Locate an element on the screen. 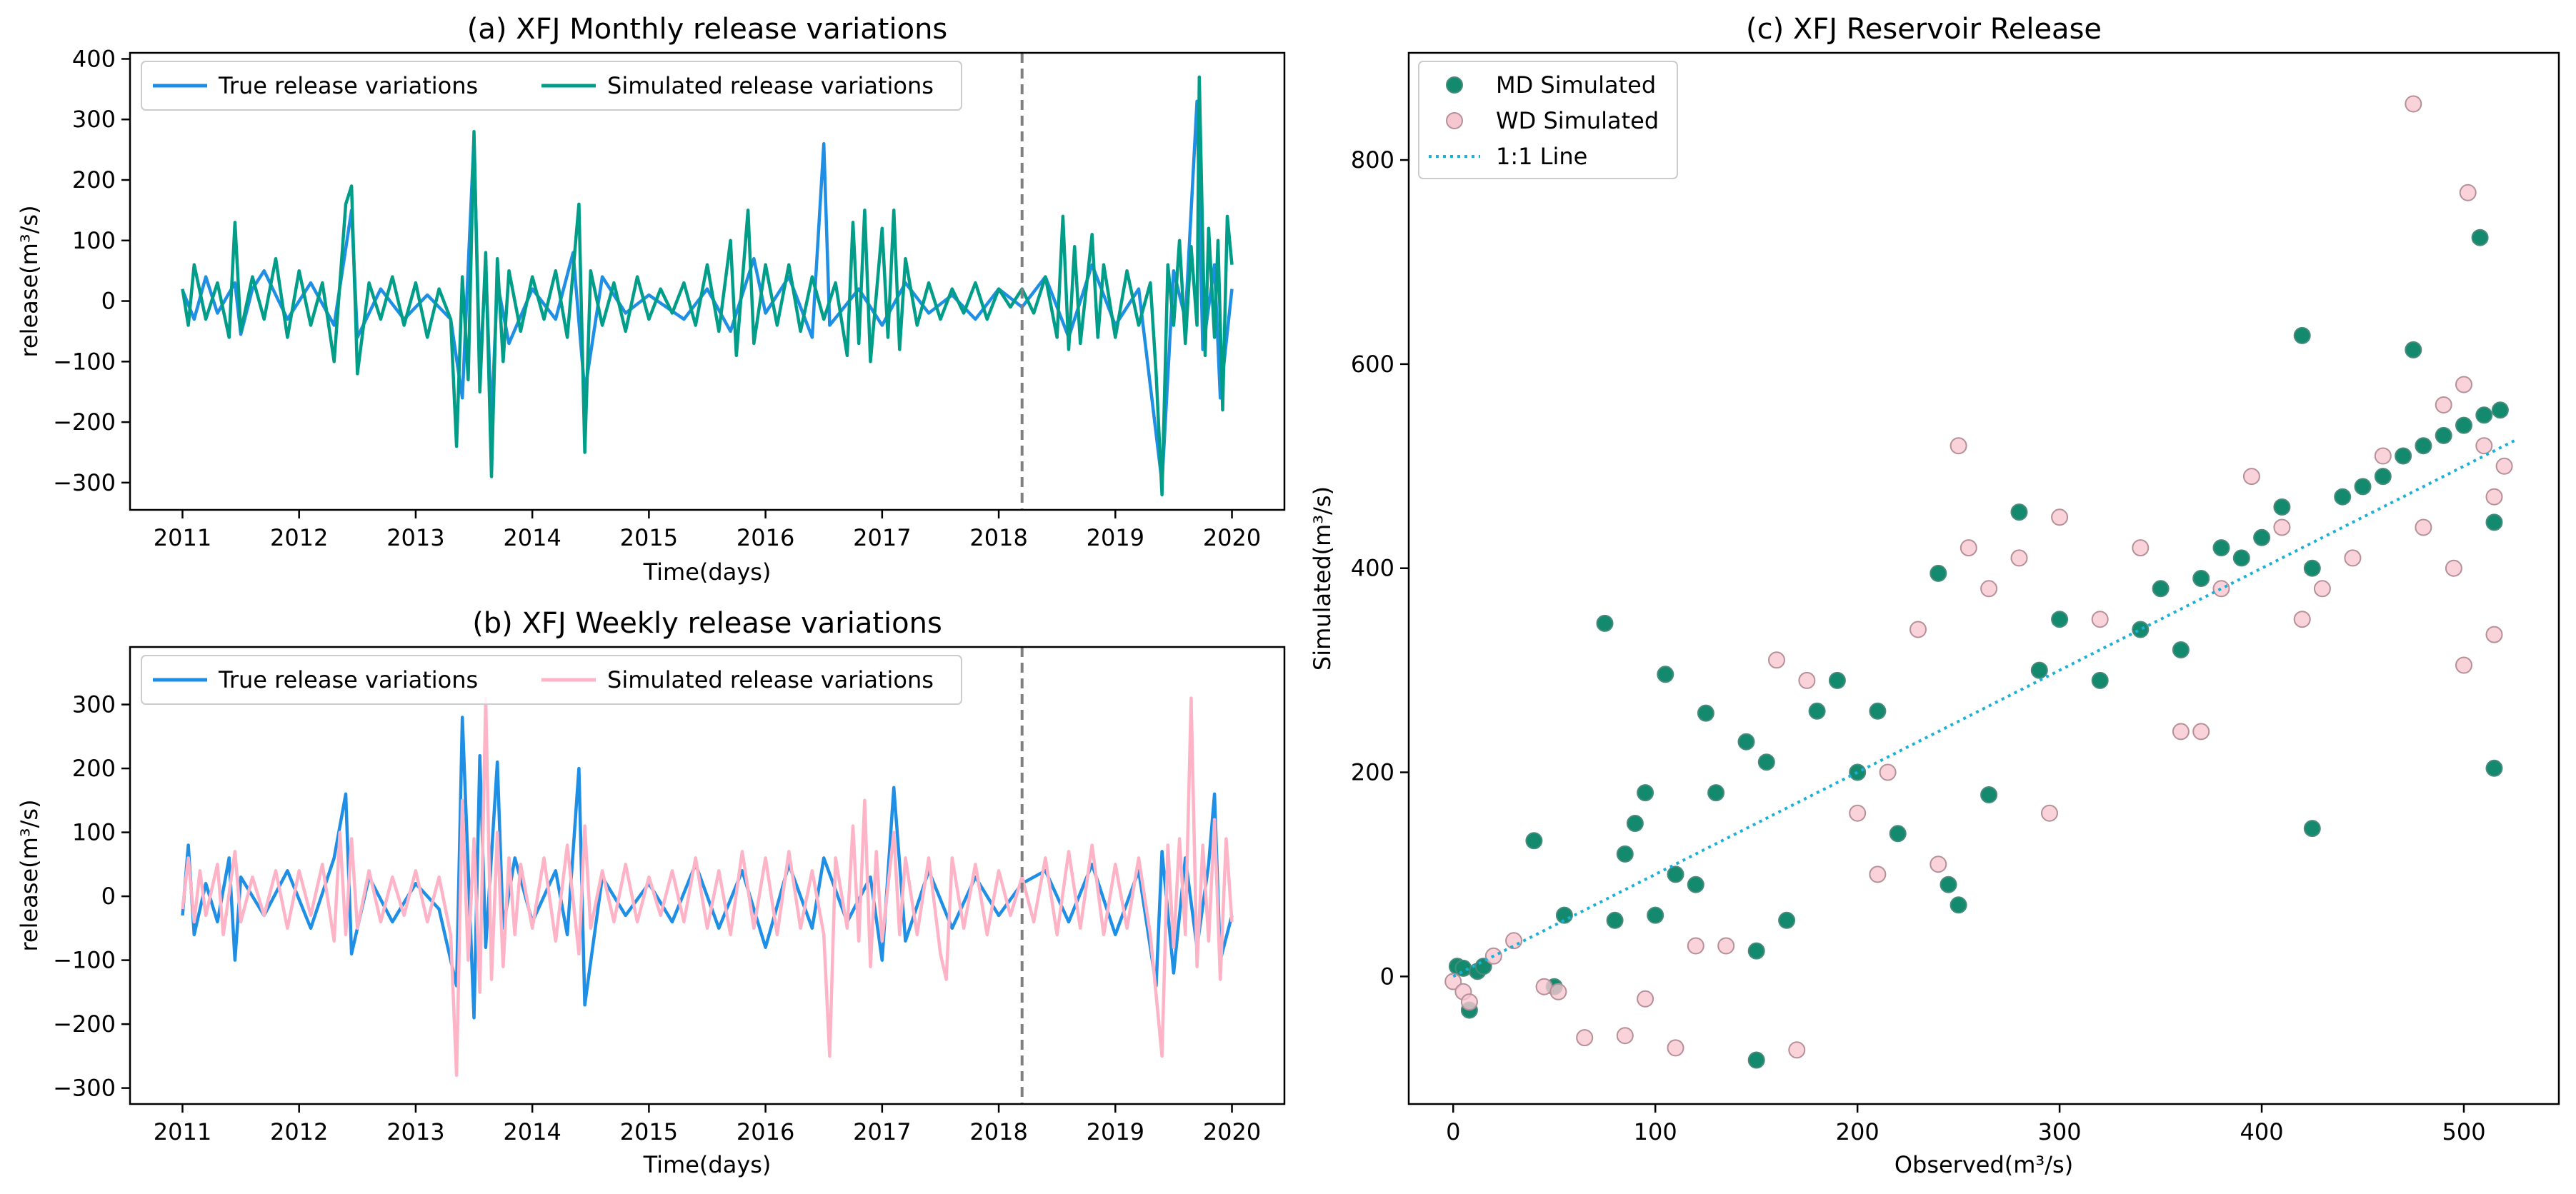  monthly-y-tick-label: 300 is located at coordinates (94, 119).